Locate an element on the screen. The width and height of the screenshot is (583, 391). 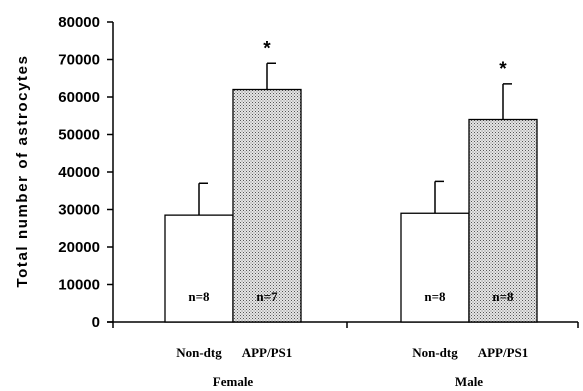
y-tick-label: 50000 is located at coordinates (79, 135).